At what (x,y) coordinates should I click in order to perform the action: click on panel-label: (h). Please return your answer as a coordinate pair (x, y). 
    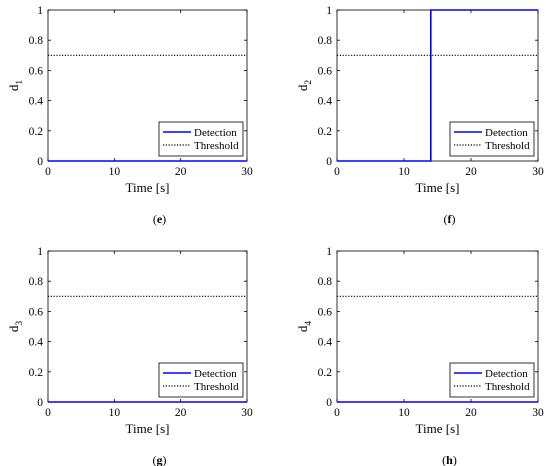
    Looking at the image, I should click on (449, 459).